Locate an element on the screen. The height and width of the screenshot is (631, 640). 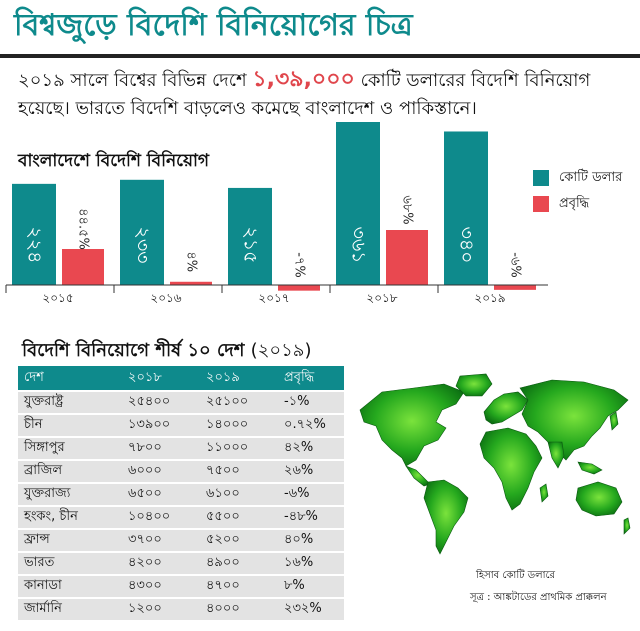
bar-growth-2018 is located at coordinates (407, 257).